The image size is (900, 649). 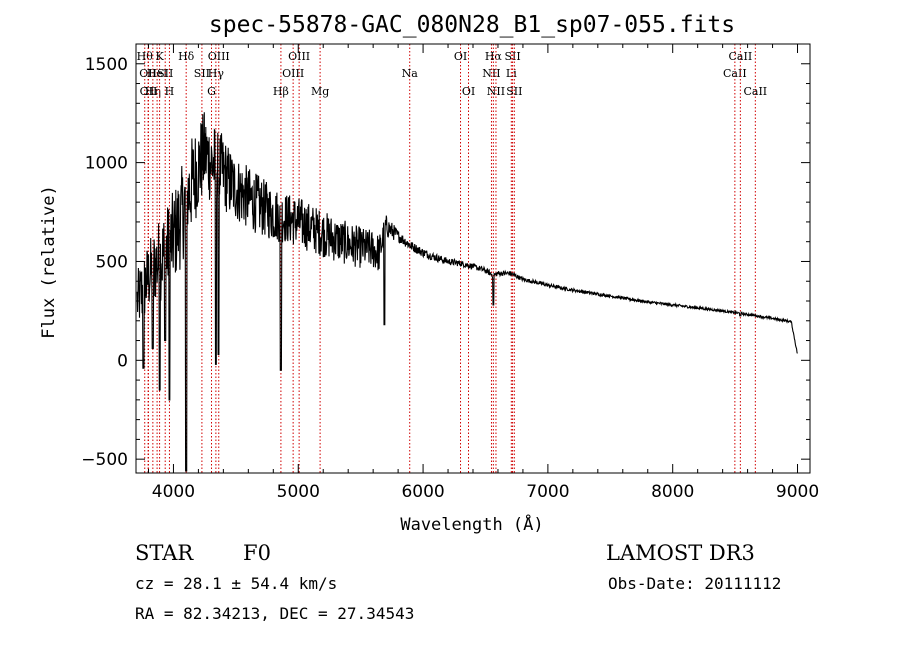 What do you see at coordinates (410, 73) in the screenshot?
I see `line-label-17: Na` at bounding box center [410, 73].